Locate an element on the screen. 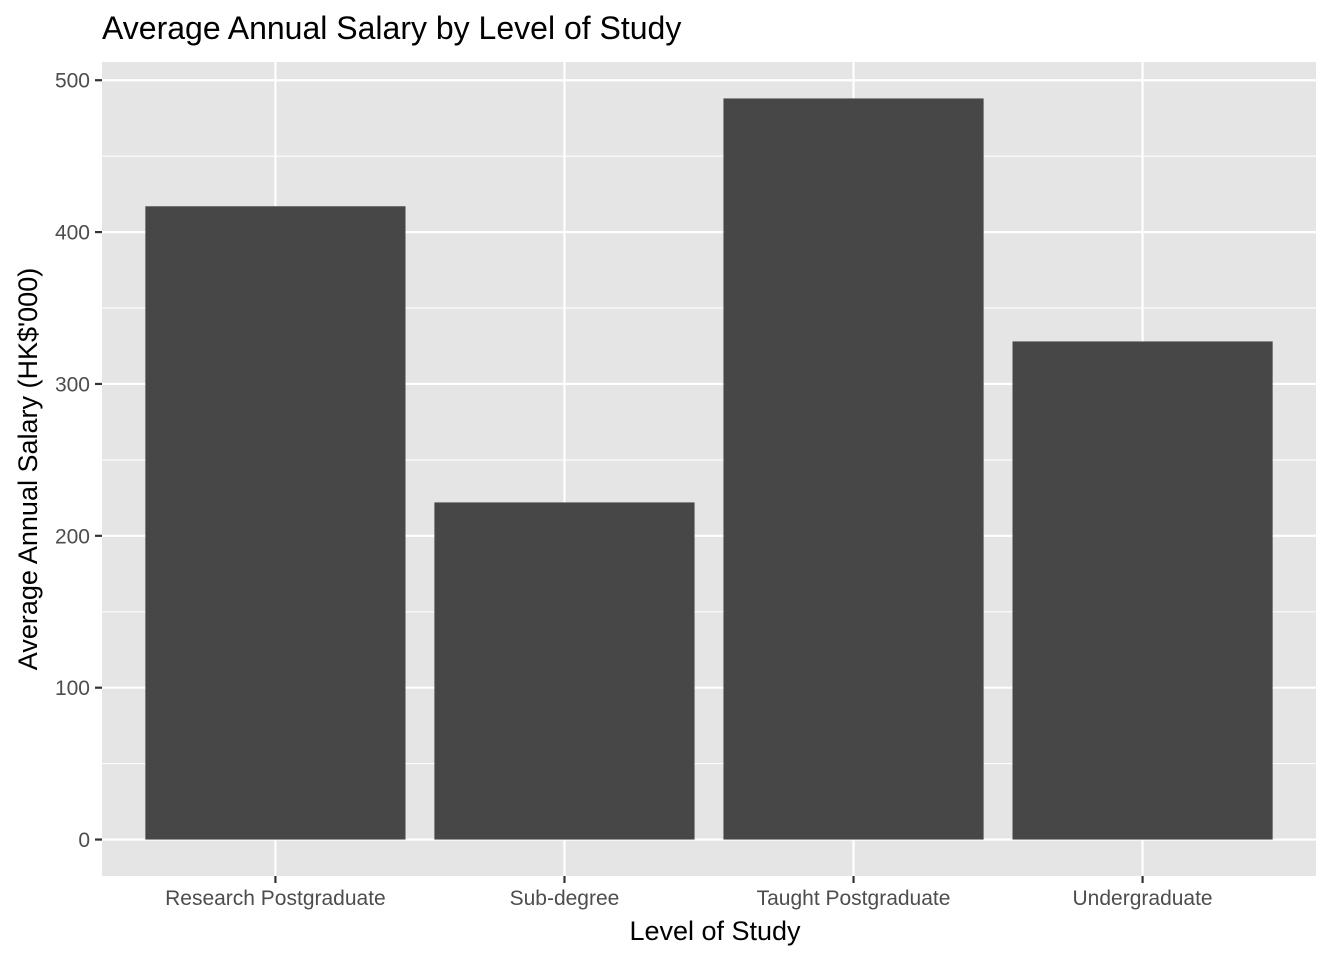 The image size is (1344, 960). y-tick-label: 0 is located at coordinates (84, 840).